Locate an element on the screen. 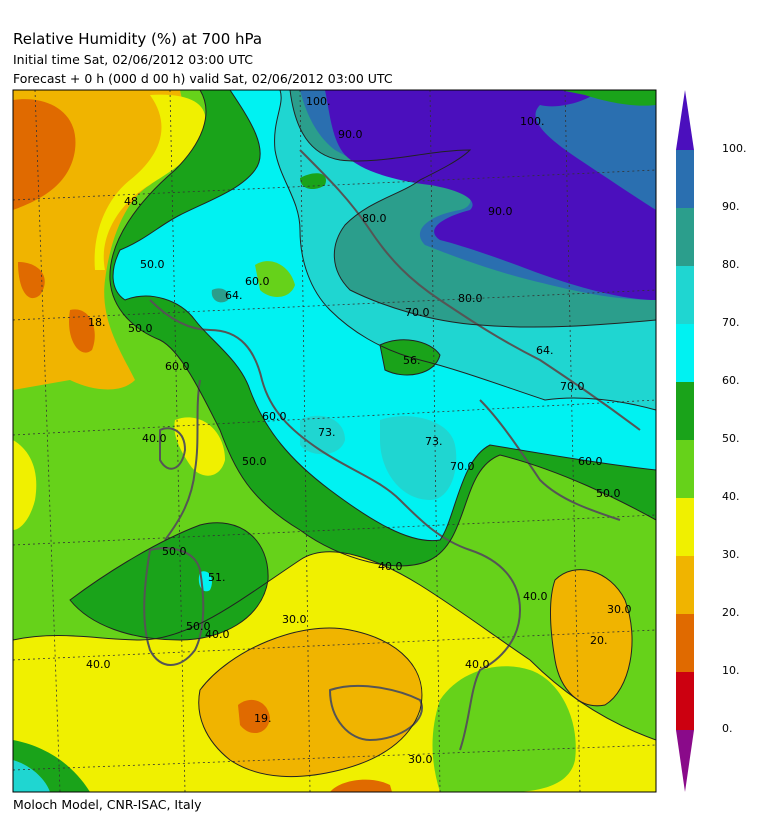  min-20-east: 20. is located at coordinates (599, 640).